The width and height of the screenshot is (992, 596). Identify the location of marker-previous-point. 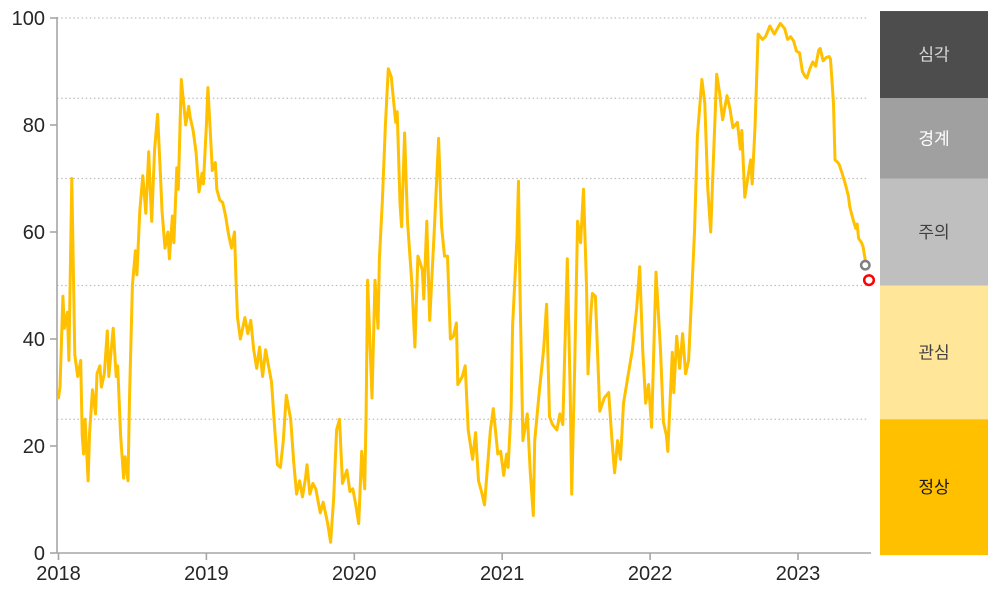
(865, 265).